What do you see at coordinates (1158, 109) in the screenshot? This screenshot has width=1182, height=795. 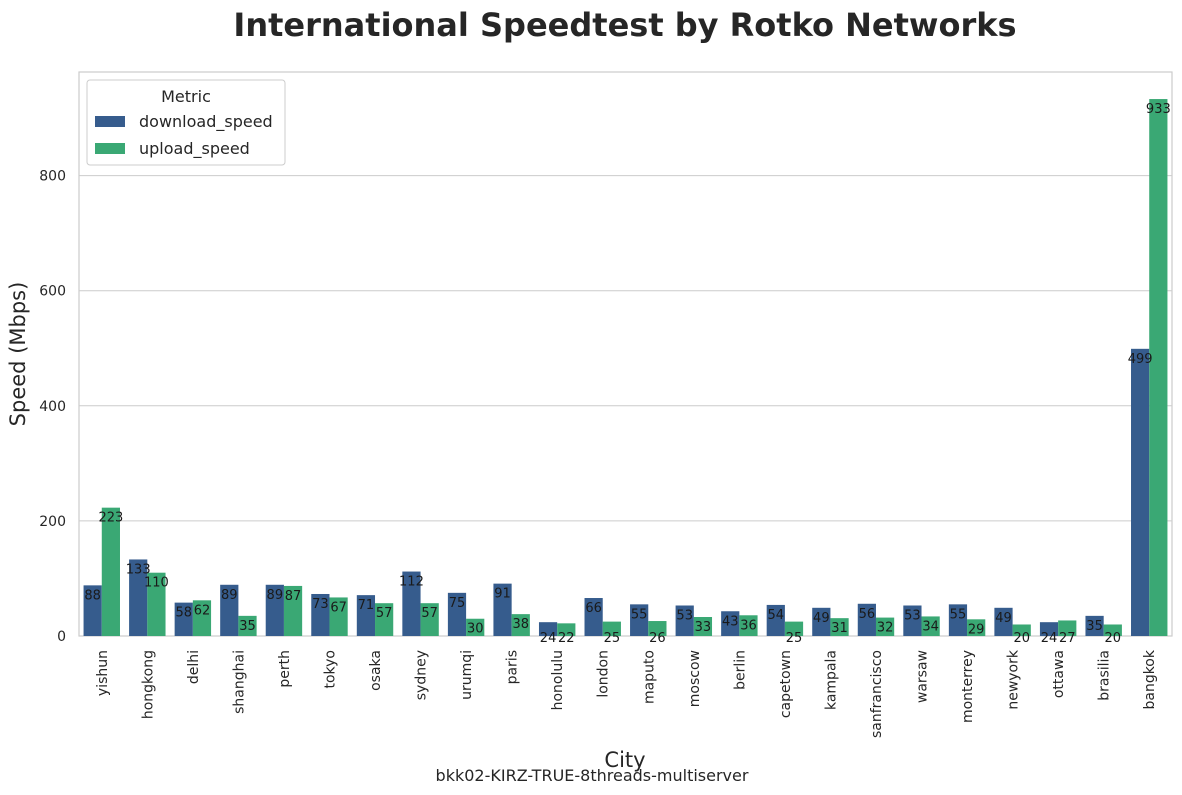 I see `bar-label-upload_speed-bangkok: 933` at bounding box center [1158, 109].